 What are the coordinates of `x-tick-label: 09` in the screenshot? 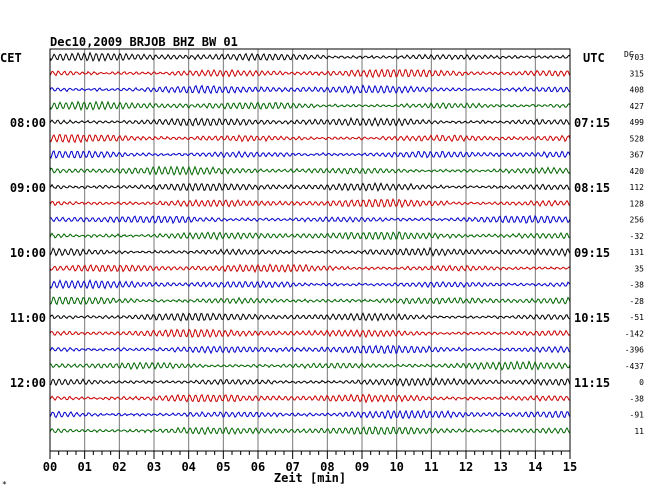 It's located at (362, 467).